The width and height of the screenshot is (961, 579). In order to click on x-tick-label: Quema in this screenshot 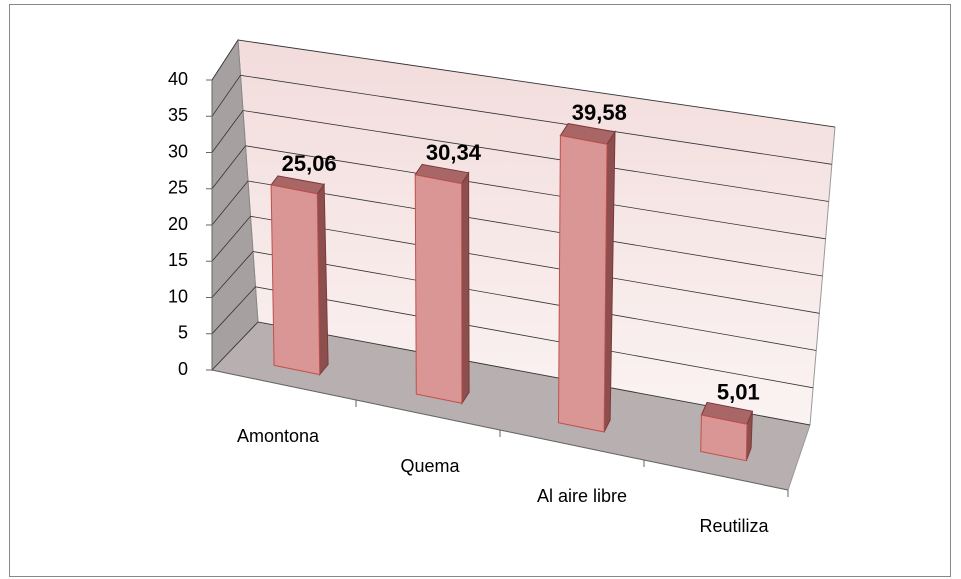, I will do `click(430, 466)`.